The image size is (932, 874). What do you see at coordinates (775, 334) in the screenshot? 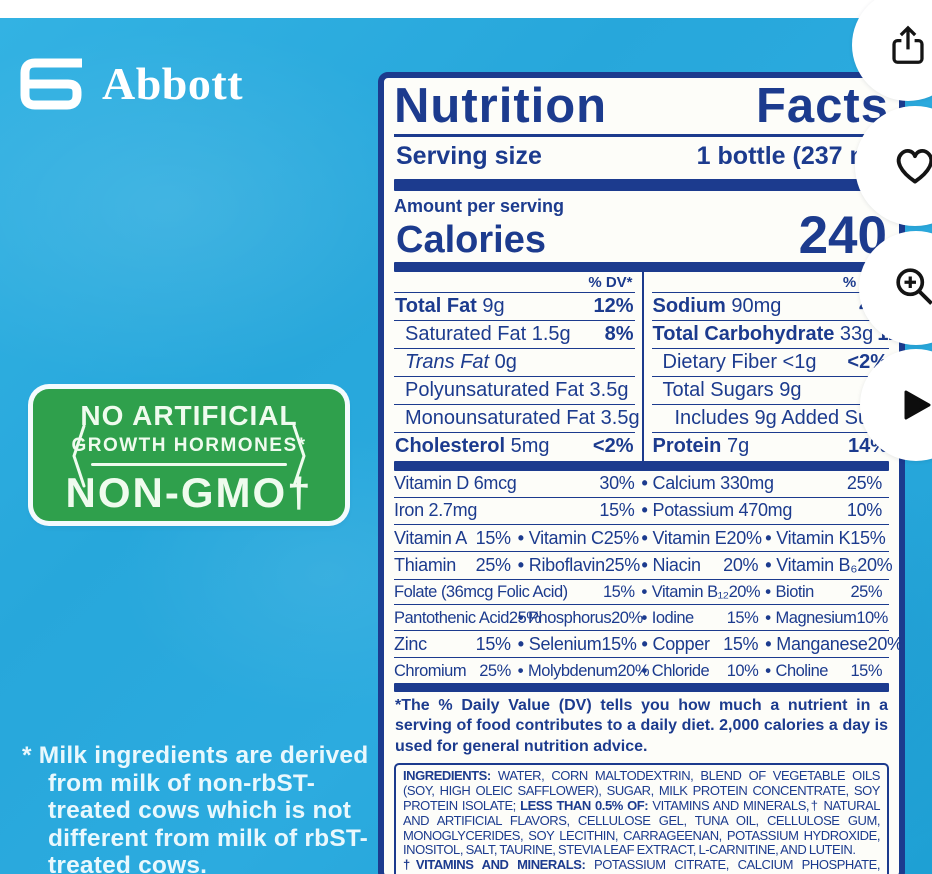
I see `nutrient-row: Total Carbohydrate 33g12%` at bounding box center [775, 334].